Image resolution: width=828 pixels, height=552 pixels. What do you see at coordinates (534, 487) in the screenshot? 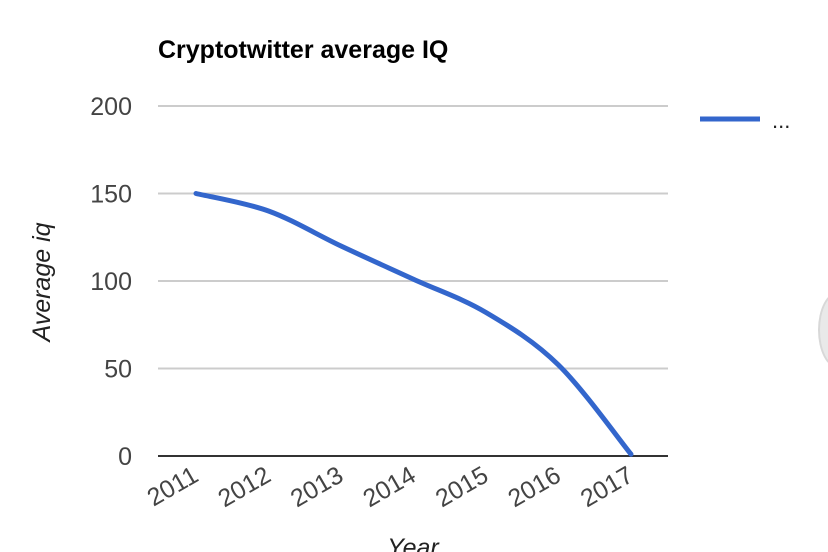
I see `x-tick-label: 2016` at bounding box center [534, 487].